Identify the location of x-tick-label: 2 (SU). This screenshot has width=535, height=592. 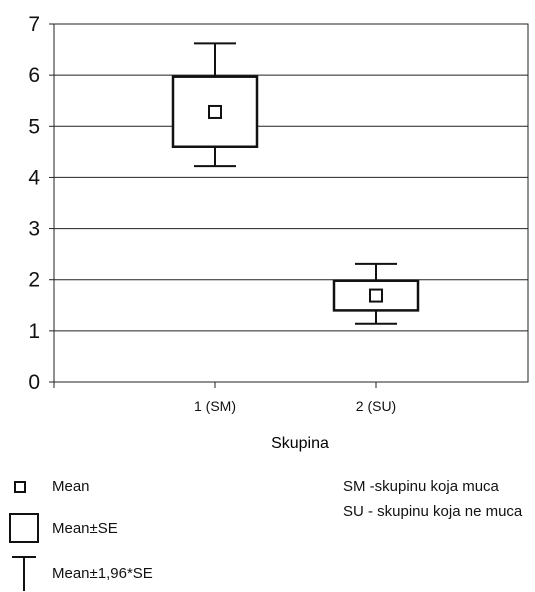
(376, 406).